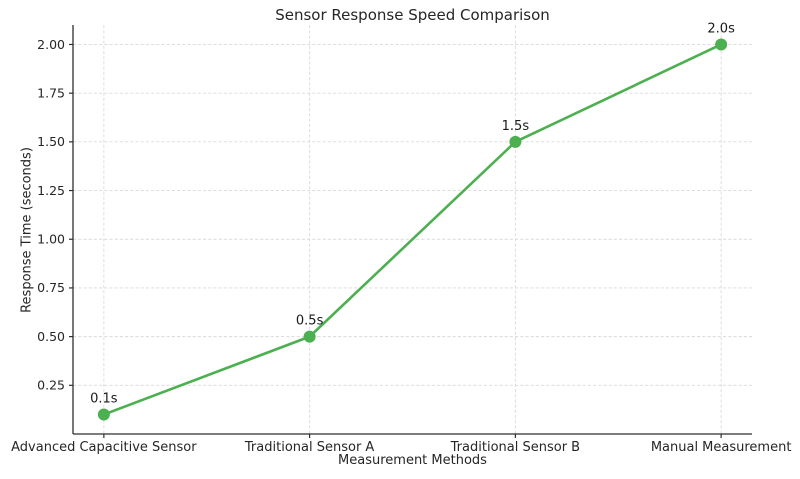 The image size is (800, 479). I want to click on y-tick-label: 1.75, so click(51, 92).